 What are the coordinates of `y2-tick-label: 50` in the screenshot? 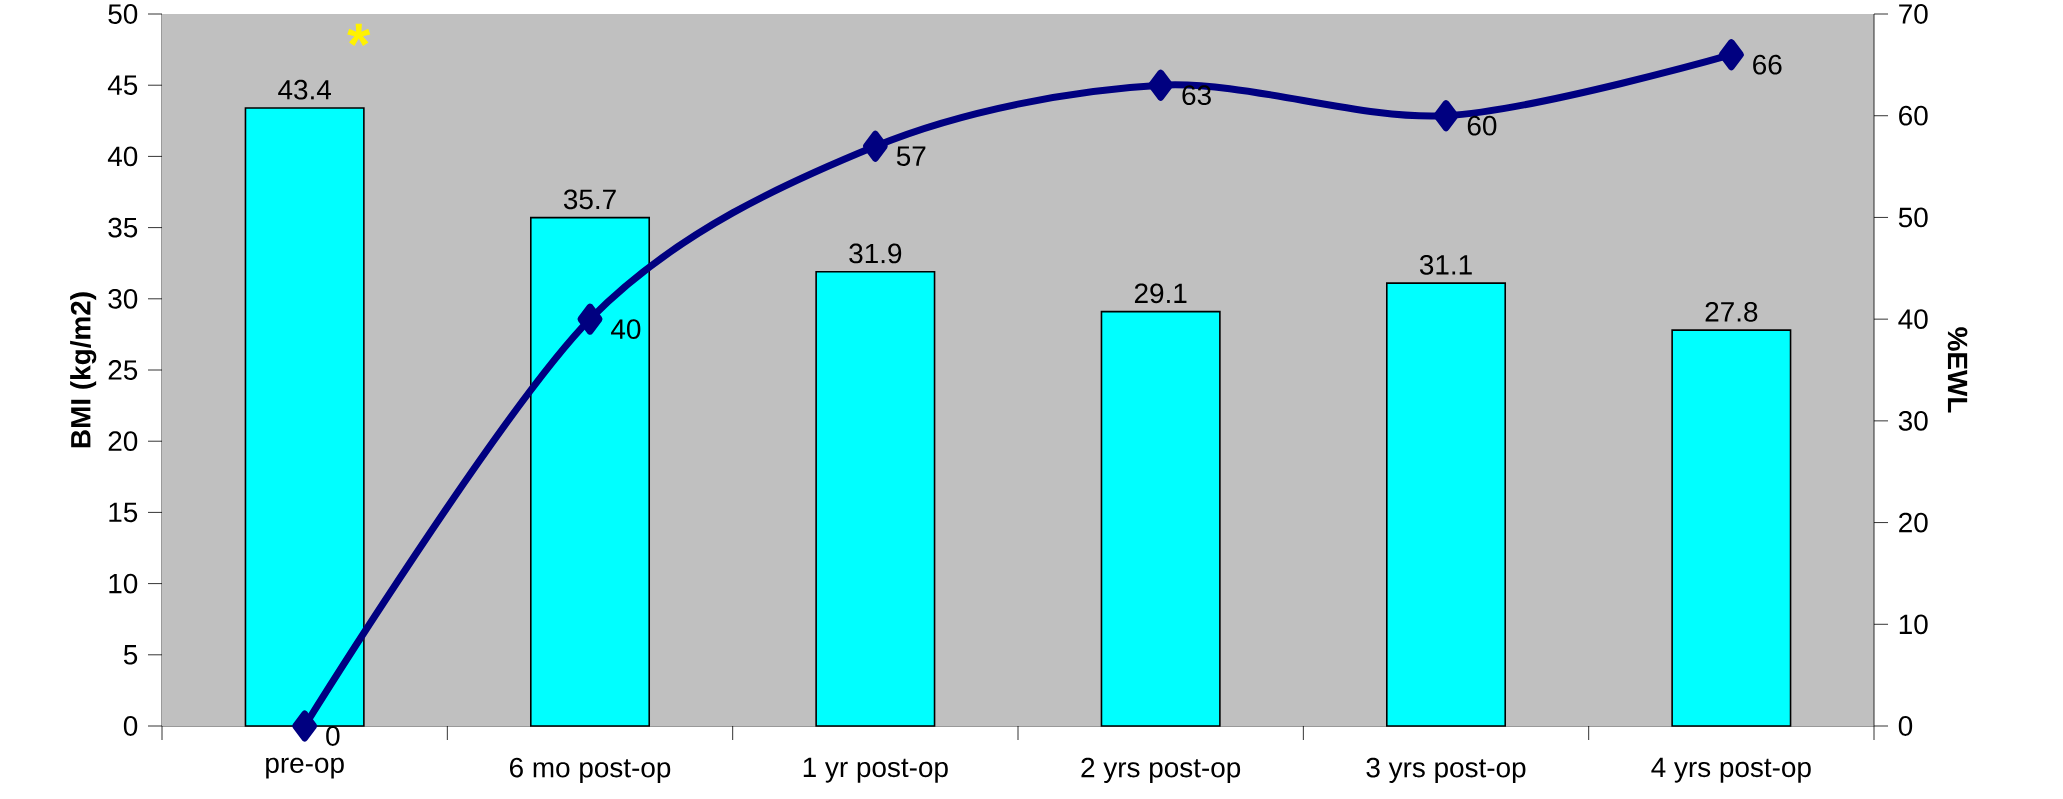 It's located at (1913, 217).